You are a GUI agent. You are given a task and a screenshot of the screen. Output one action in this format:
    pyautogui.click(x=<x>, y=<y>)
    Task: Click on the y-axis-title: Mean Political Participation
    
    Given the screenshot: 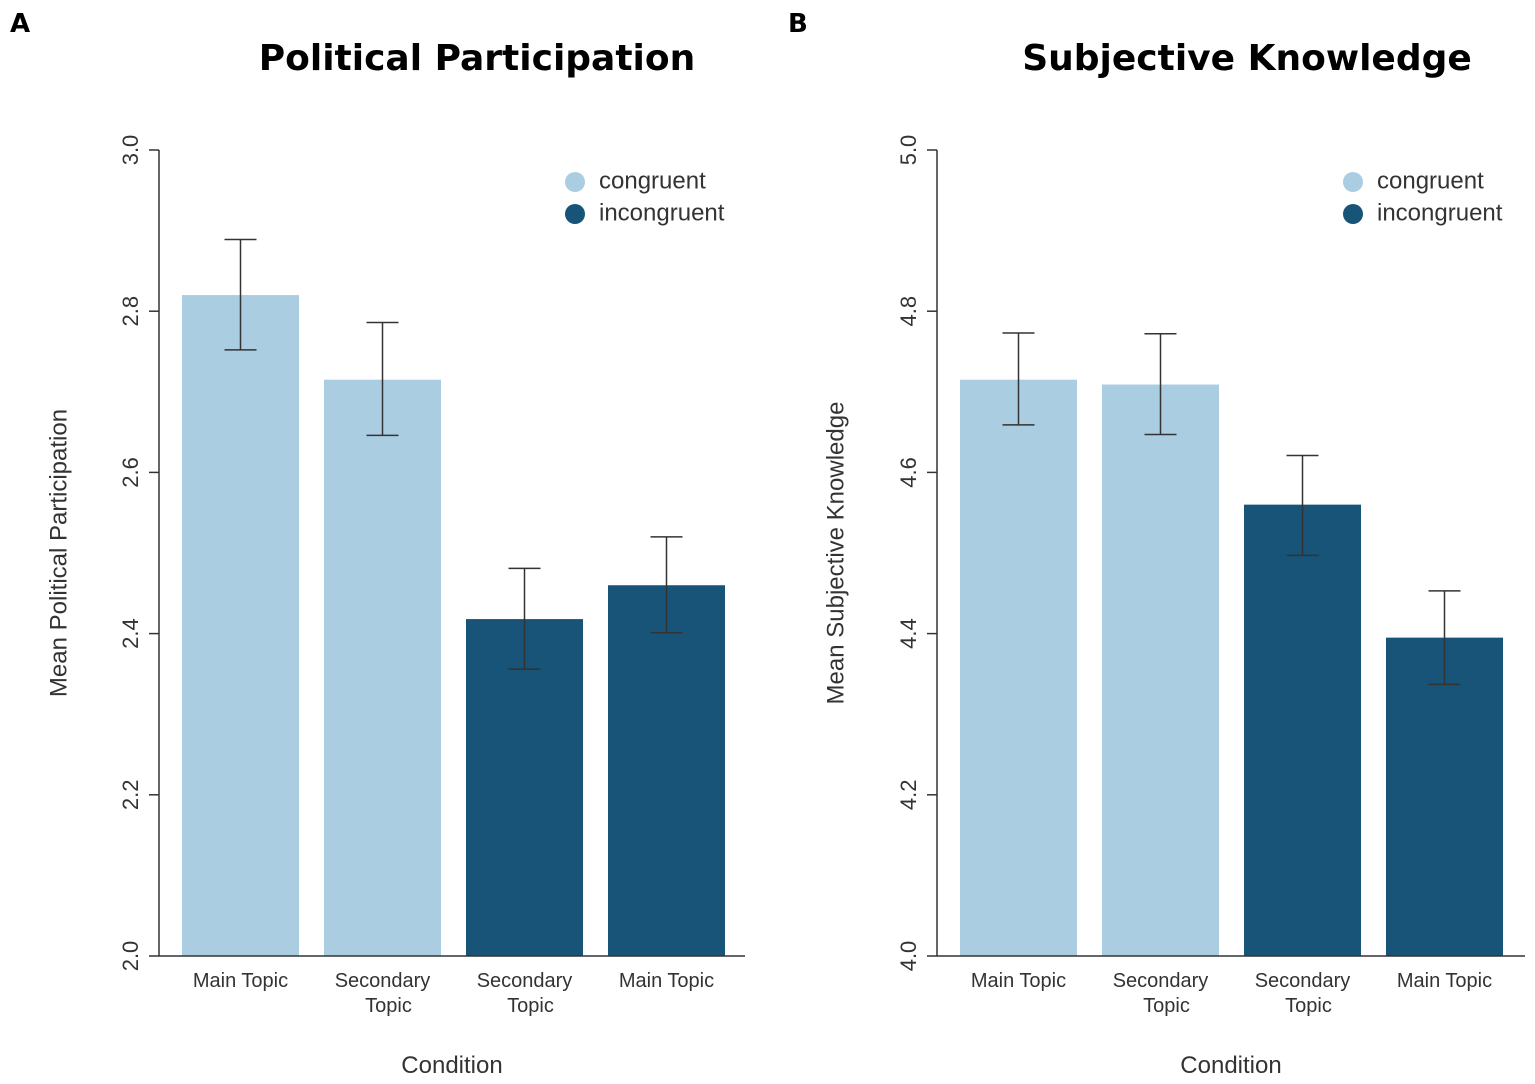 What is the action you would take?
    pyautogui.click(x=58, y=553)
    